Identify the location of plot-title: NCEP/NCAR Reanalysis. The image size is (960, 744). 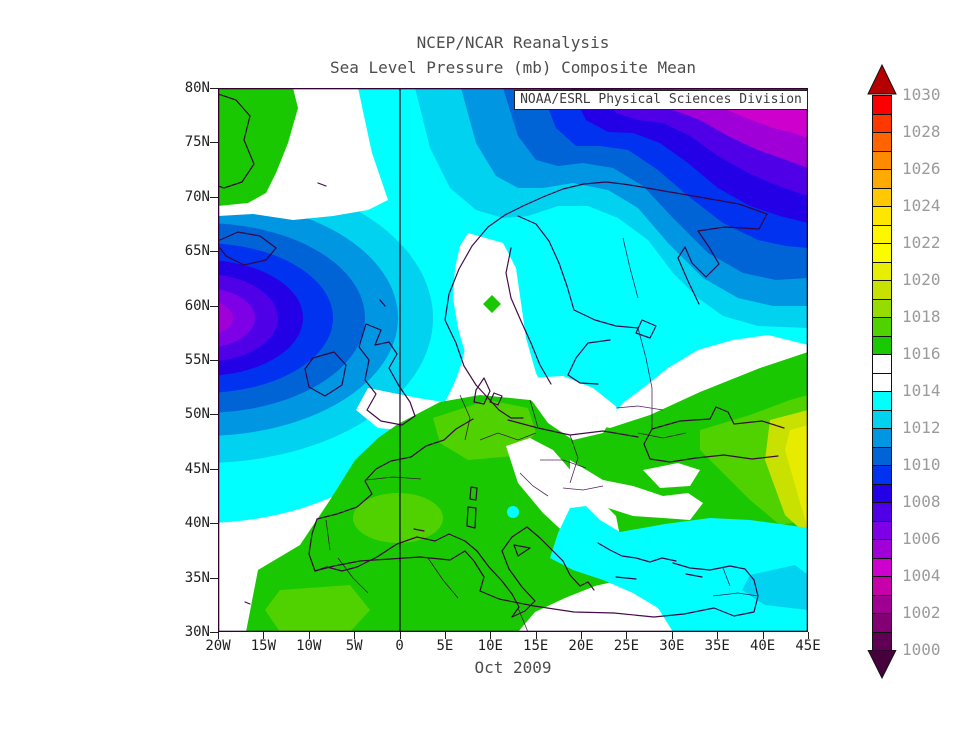
(513, 42).